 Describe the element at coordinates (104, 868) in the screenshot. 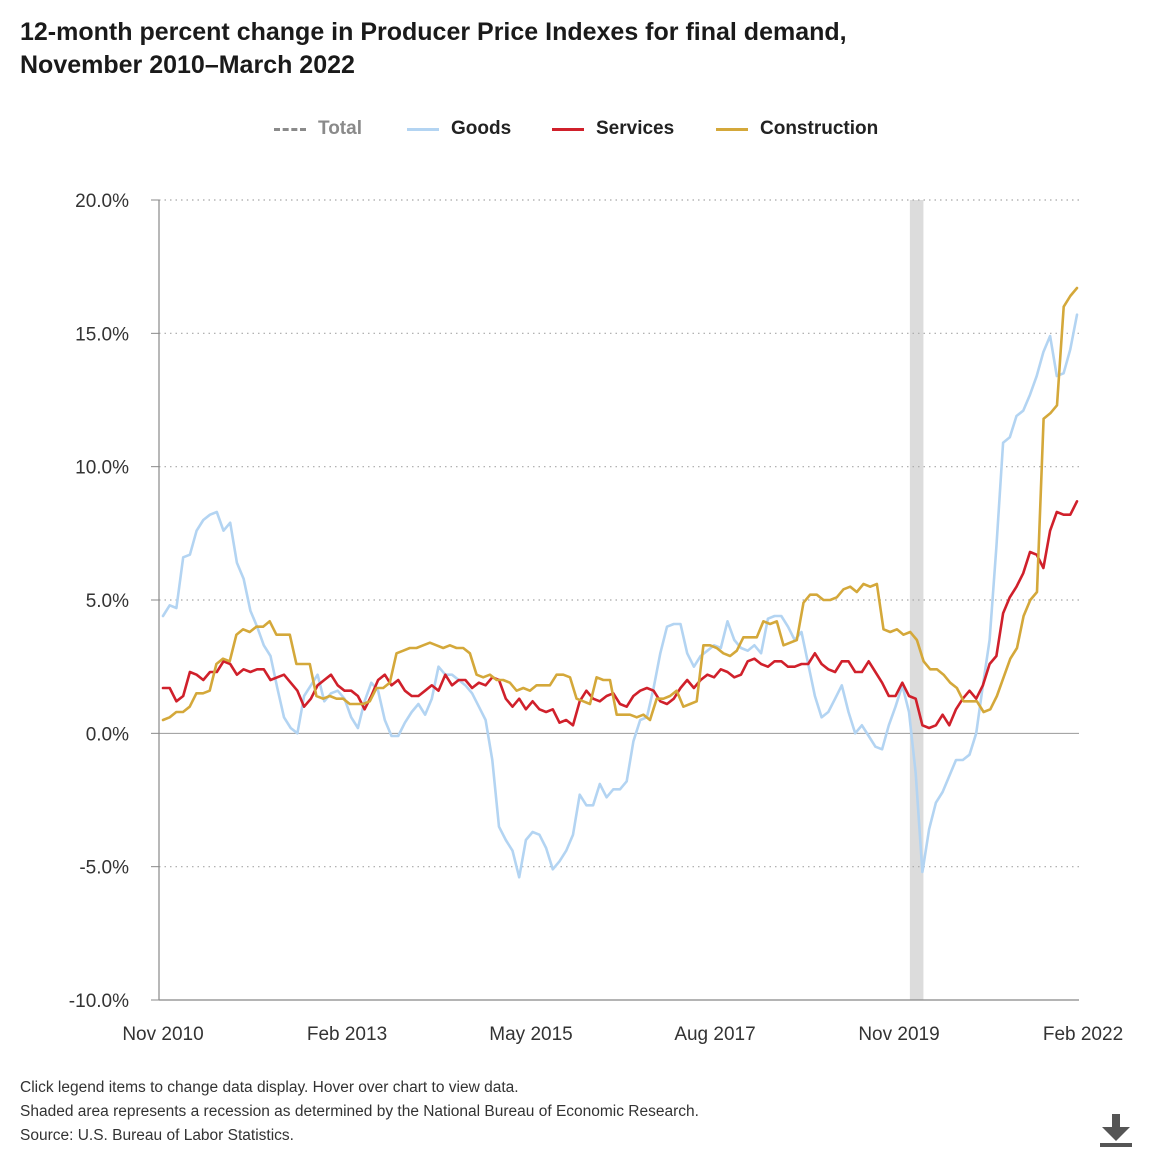

I see `y-tick-label: -5.0%` at that location.